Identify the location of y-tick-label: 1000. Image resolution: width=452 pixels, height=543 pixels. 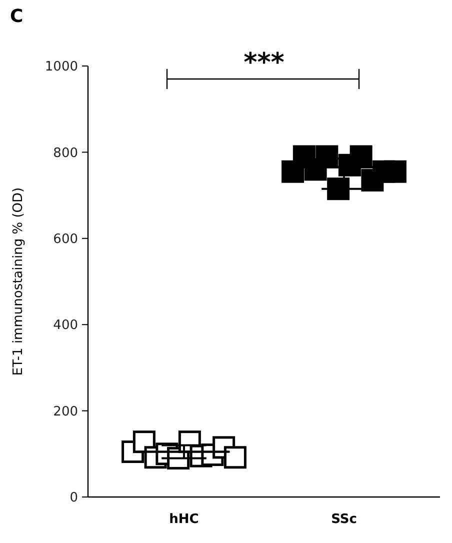
(61, 67).